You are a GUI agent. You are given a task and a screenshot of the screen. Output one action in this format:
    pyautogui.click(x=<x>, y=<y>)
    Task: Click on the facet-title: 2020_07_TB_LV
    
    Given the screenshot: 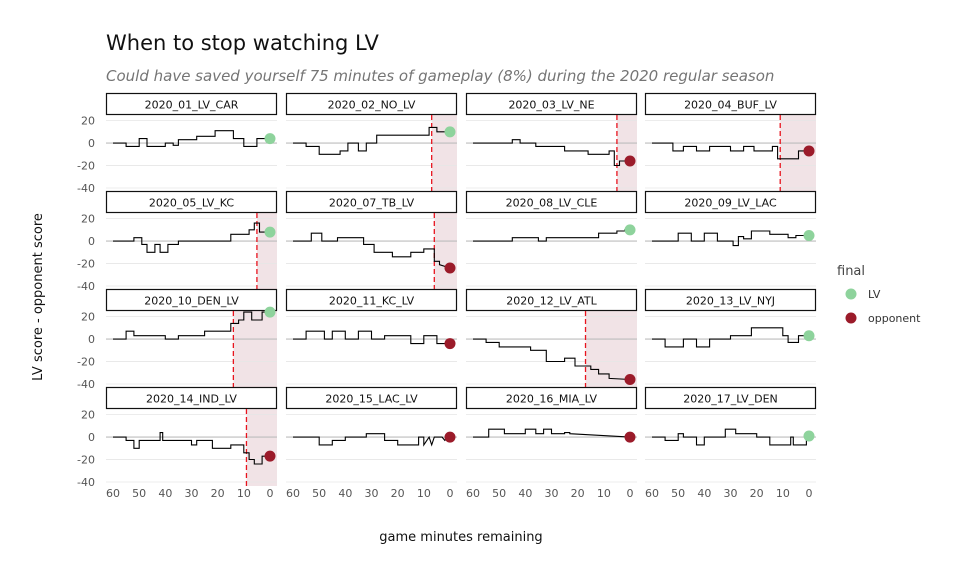 What is the action you would take?
    pyautogui.click(x=372, y=203)
    